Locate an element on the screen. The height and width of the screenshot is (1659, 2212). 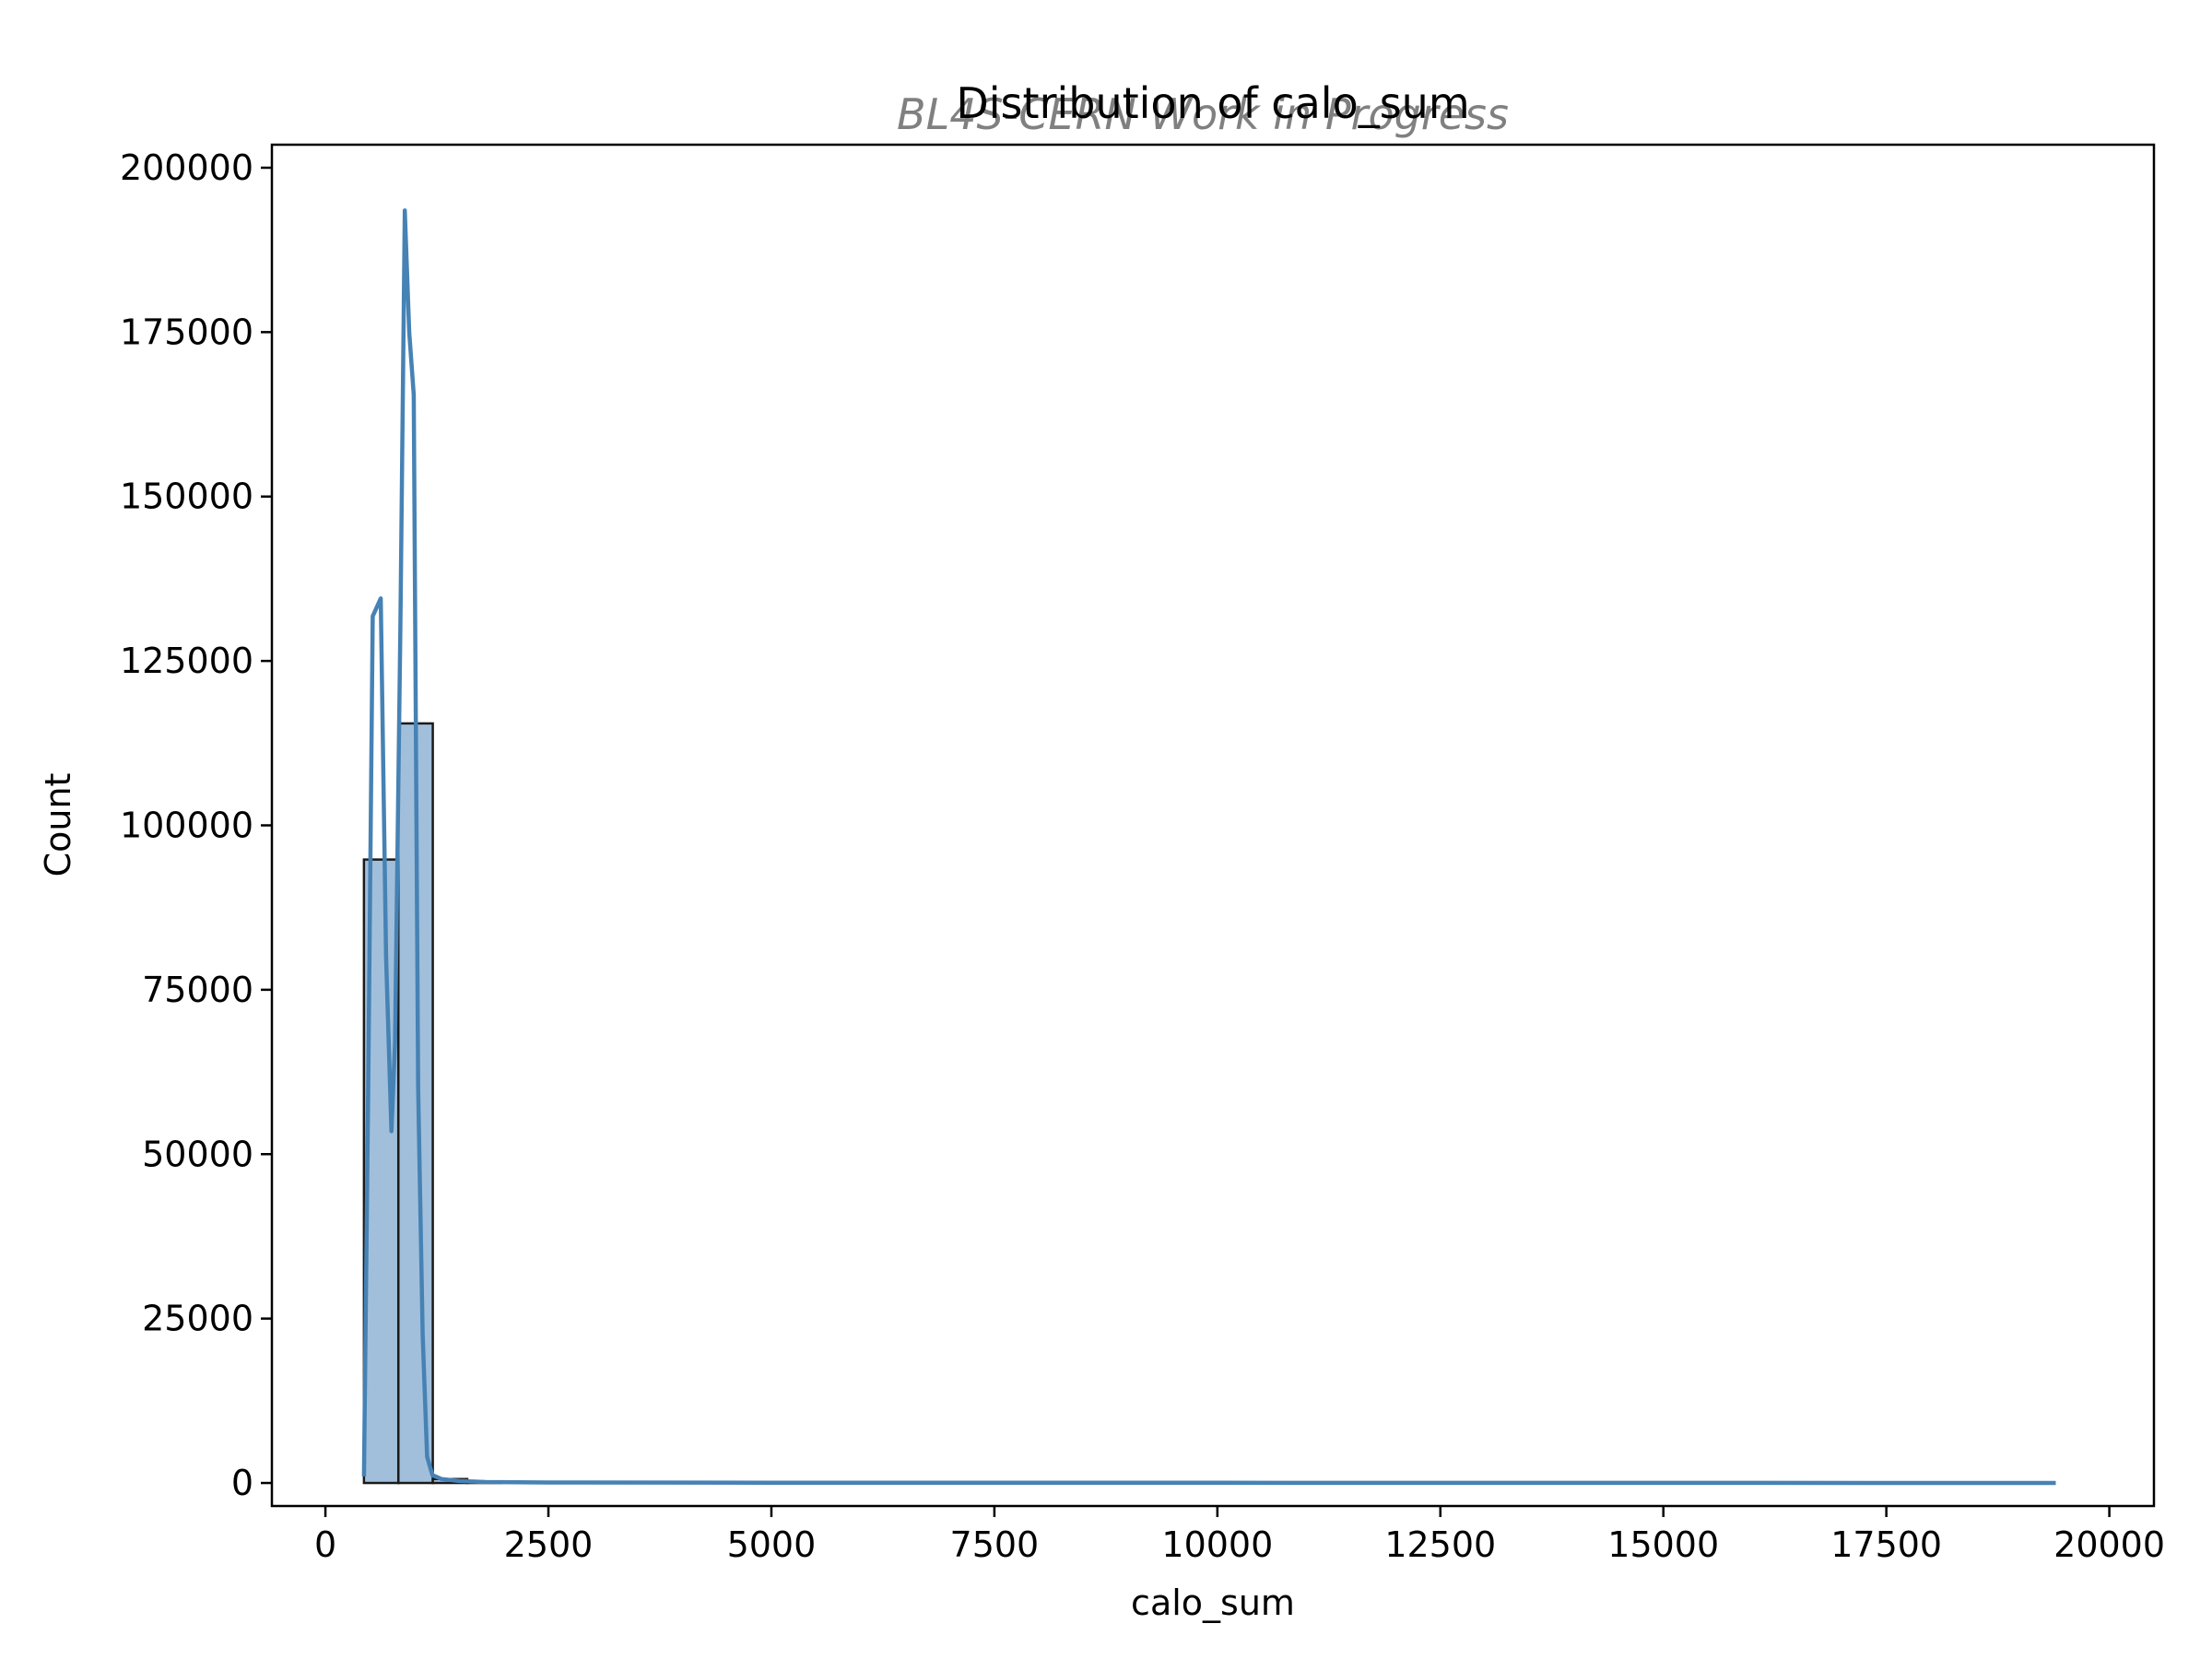
y-axis-label: Count is located at coordinates (58, 825).